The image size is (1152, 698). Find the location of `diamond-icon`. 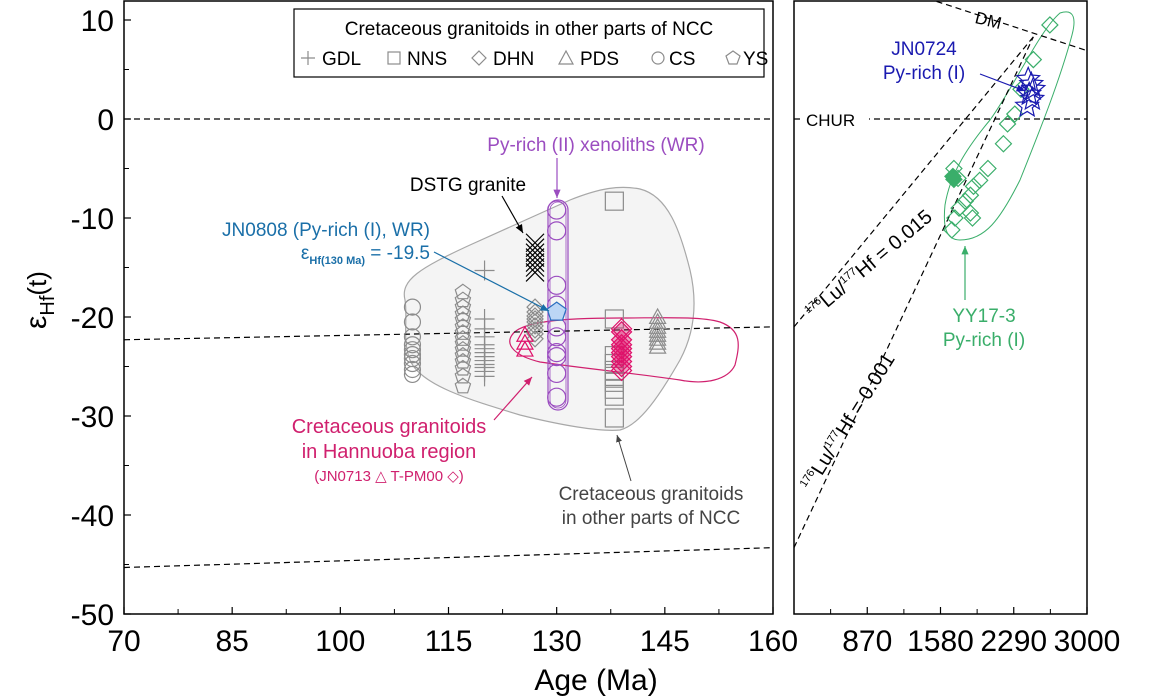

diamond-icon is located at coordinates (479, 58).